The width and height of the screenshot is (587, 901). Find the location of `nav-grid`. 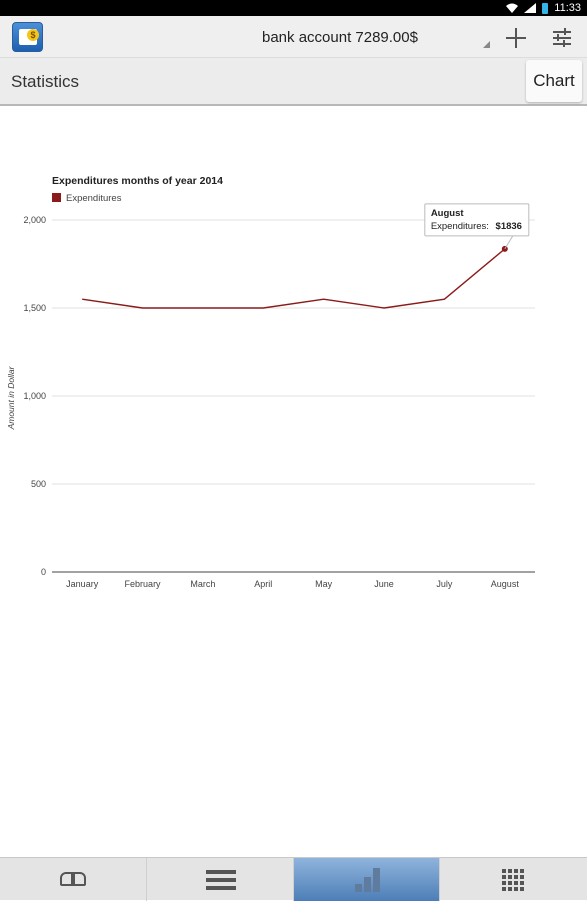

nav-grid is located at coordinates (513, 879).